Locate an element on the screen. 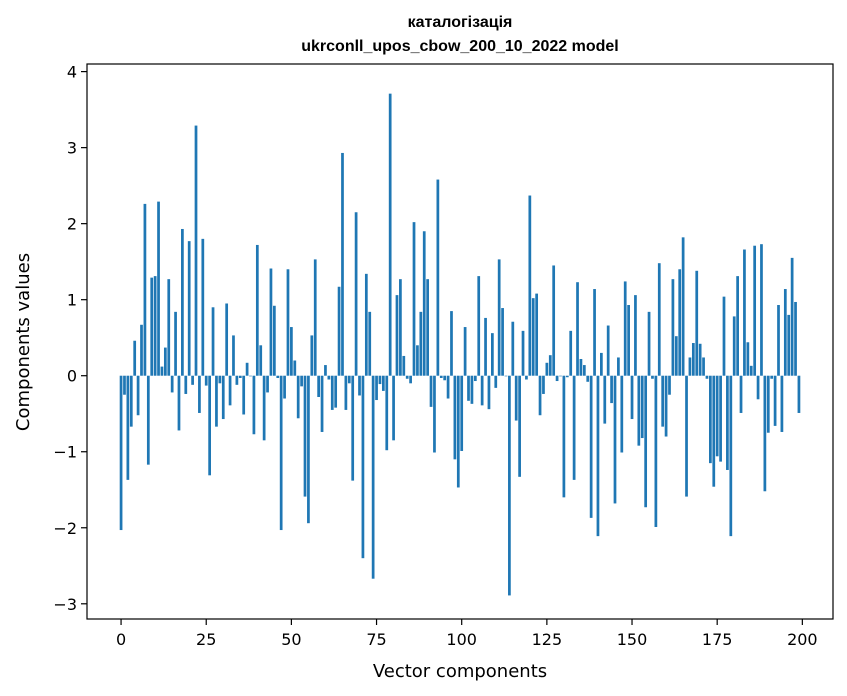 The height and width of the screenshot is (696, 847). y-tick-label: 0 is located at coordinates (72, 376).